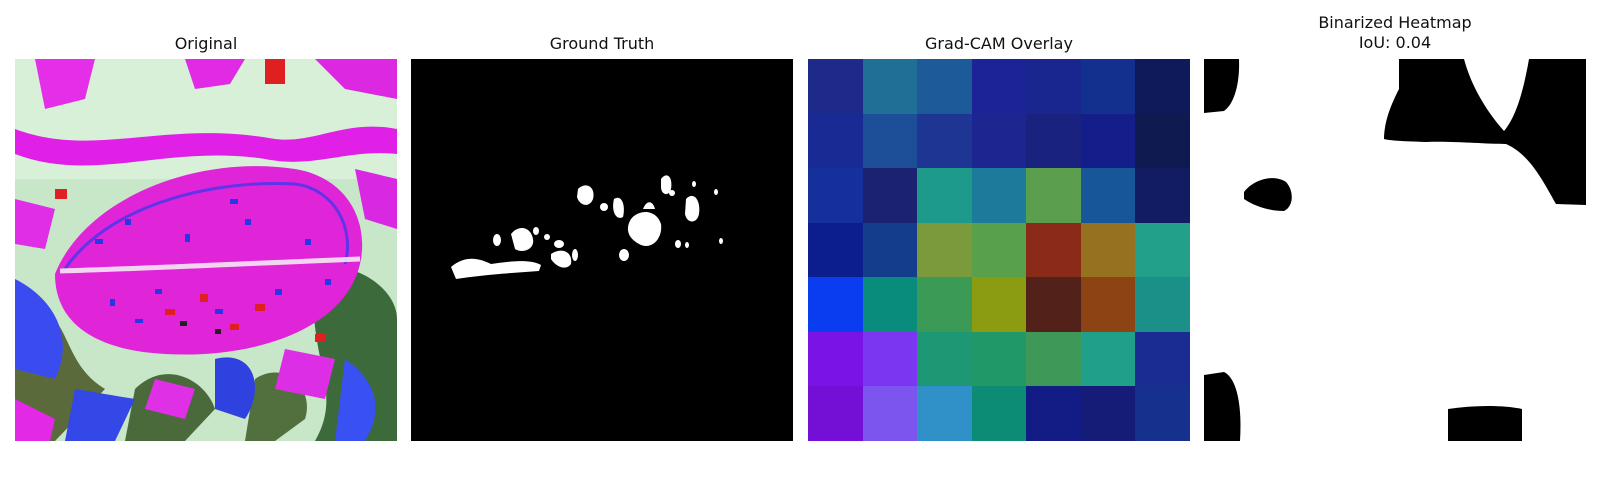 The height and width of the screenshot is (500, 1600). I want to click on iou-label: IoU: 0.04, so click(1395, 42).